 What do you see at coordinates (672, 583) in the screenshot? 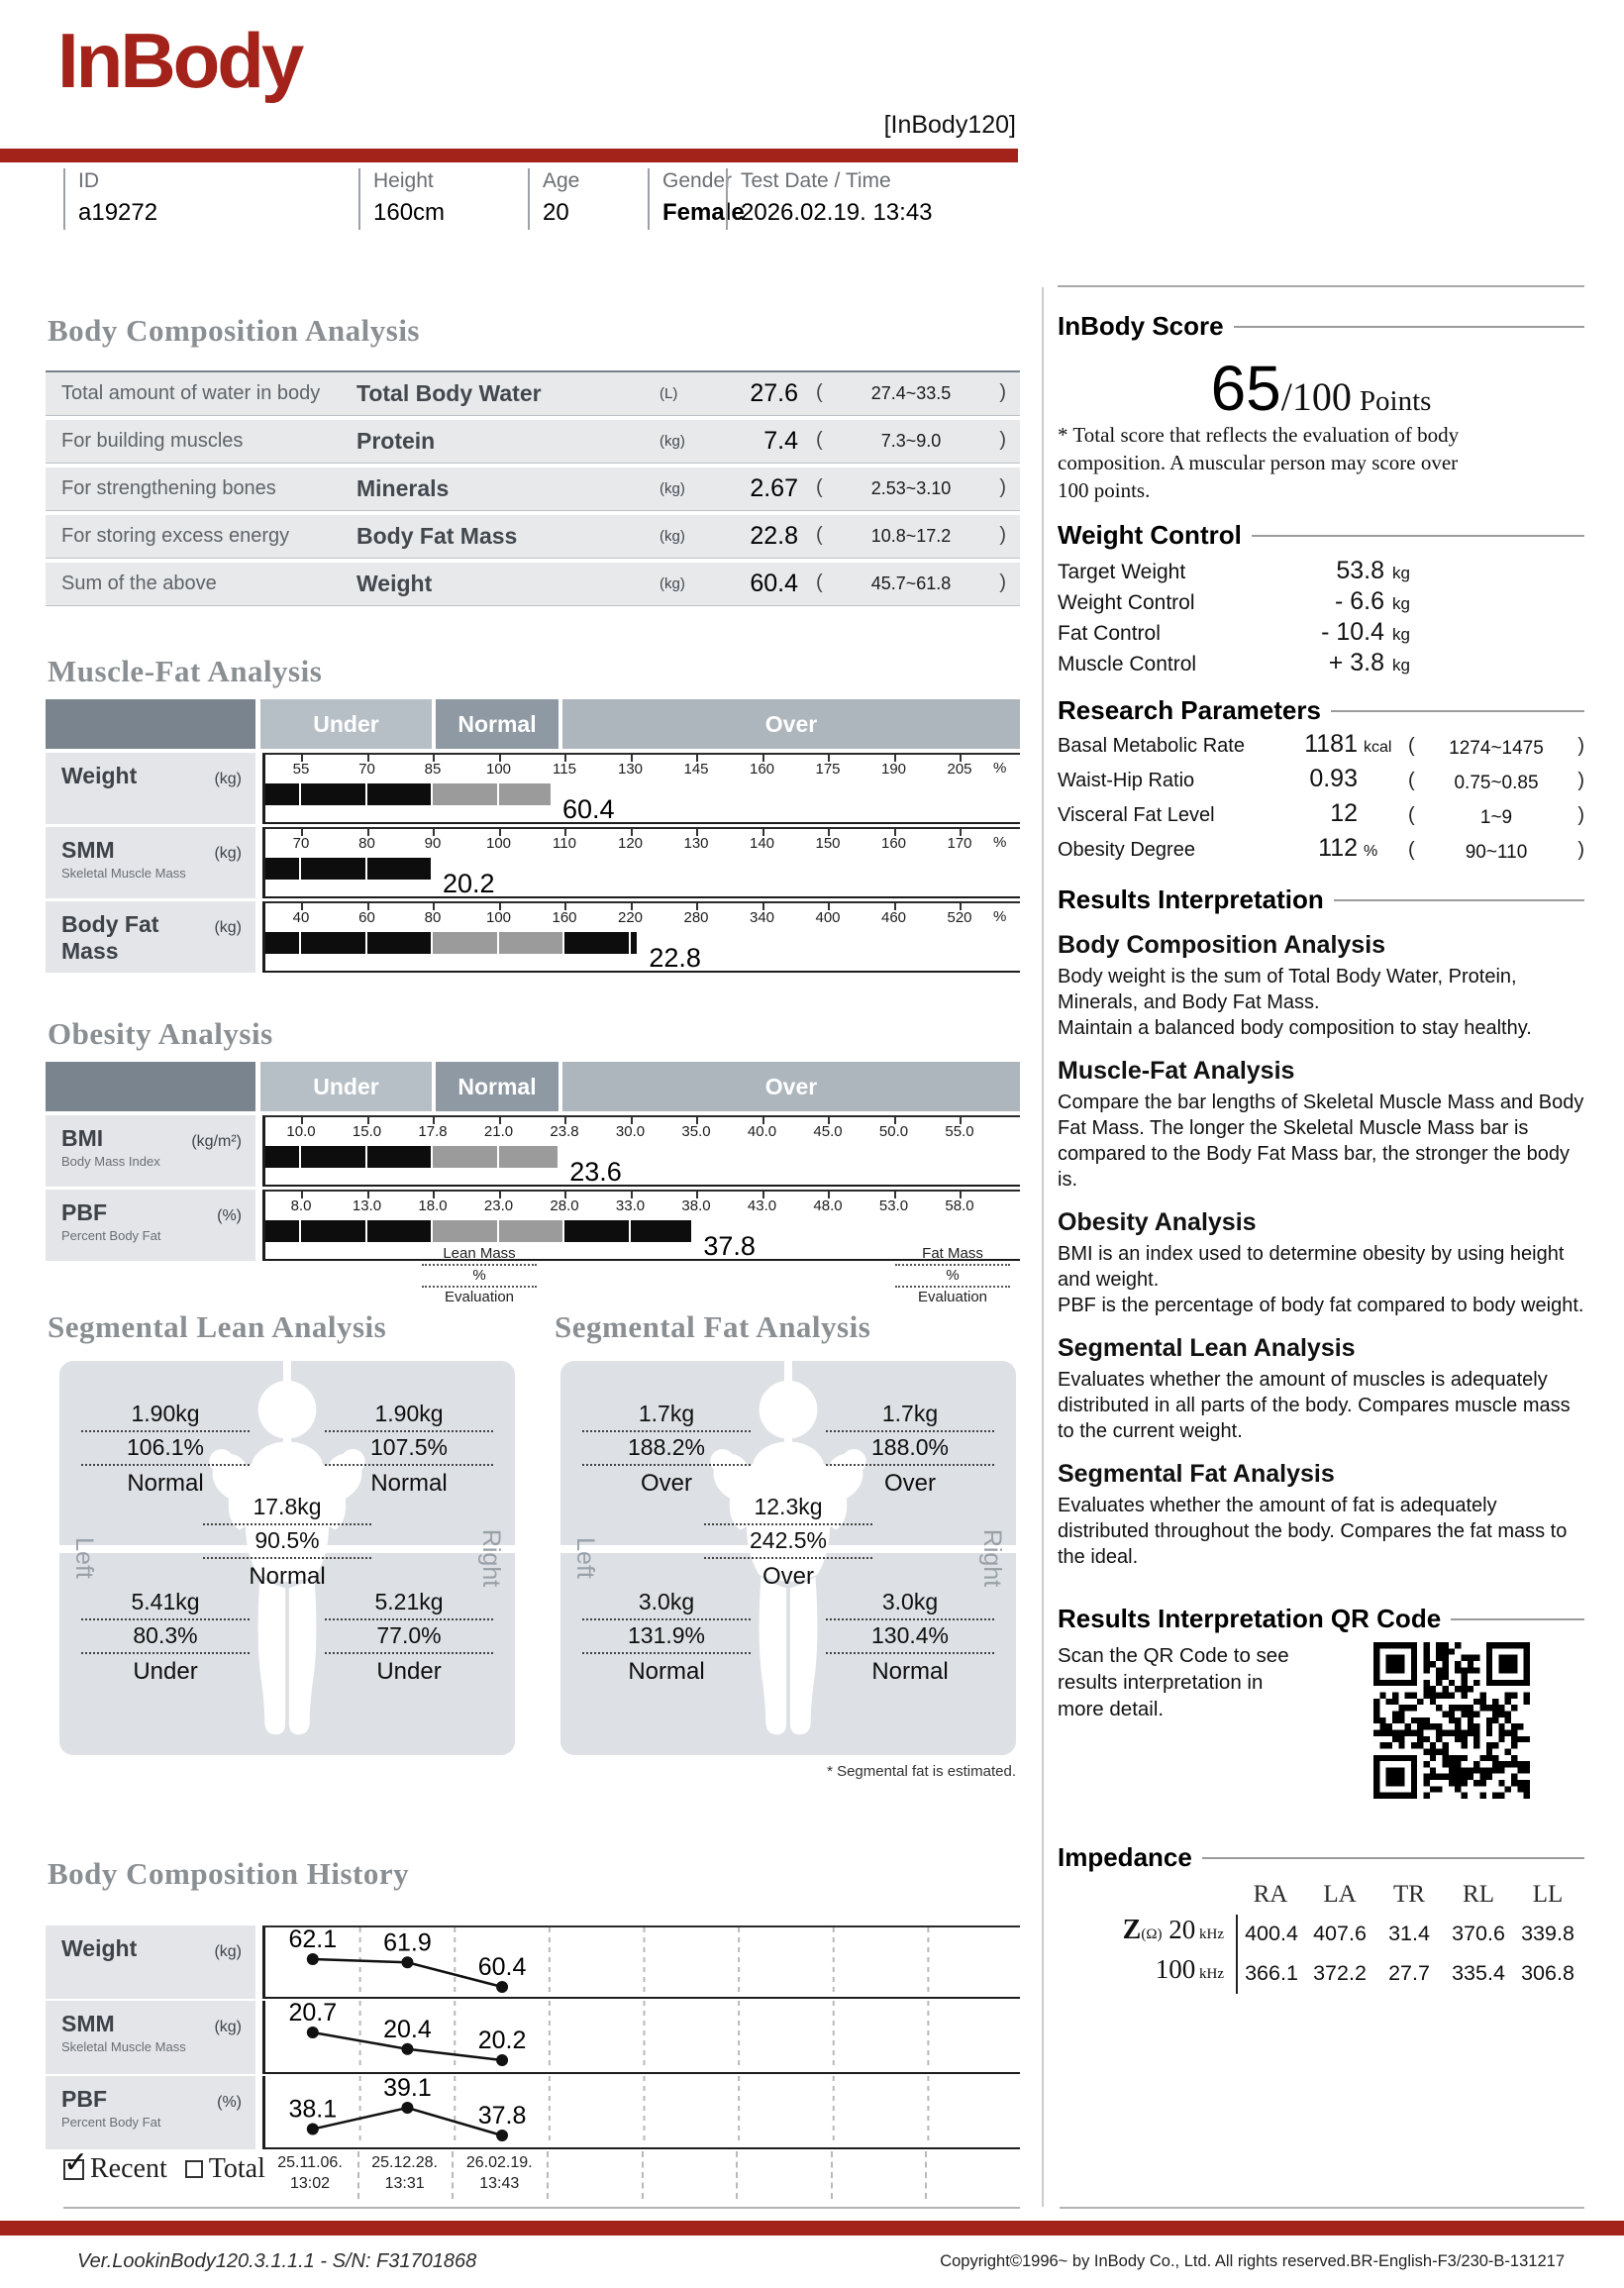
I see `bca-row-unit: (kg)` at bounding box center [672, 583].